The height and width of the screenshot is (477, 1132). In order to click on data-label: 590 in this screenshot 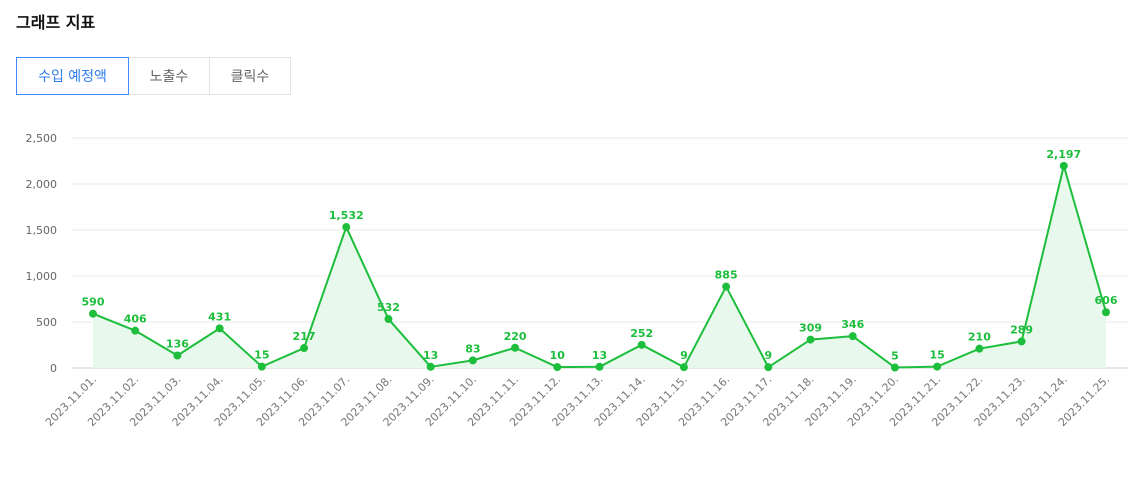, I will do `click(93, 302)`.